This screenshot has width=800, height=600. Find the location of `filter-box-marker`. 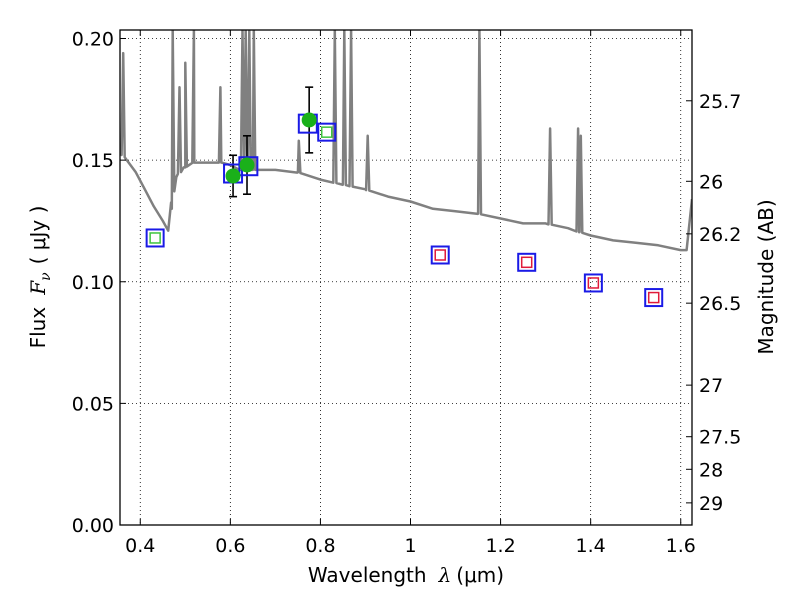

filter-box-marker is located at coordinates (248, 166).